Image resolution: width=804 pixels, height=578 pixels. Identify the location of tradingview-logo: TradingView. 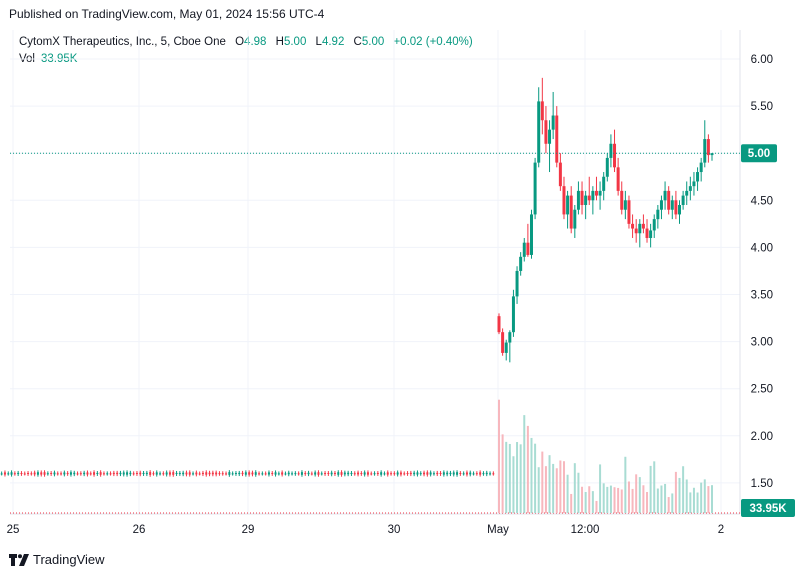
(57, 559).